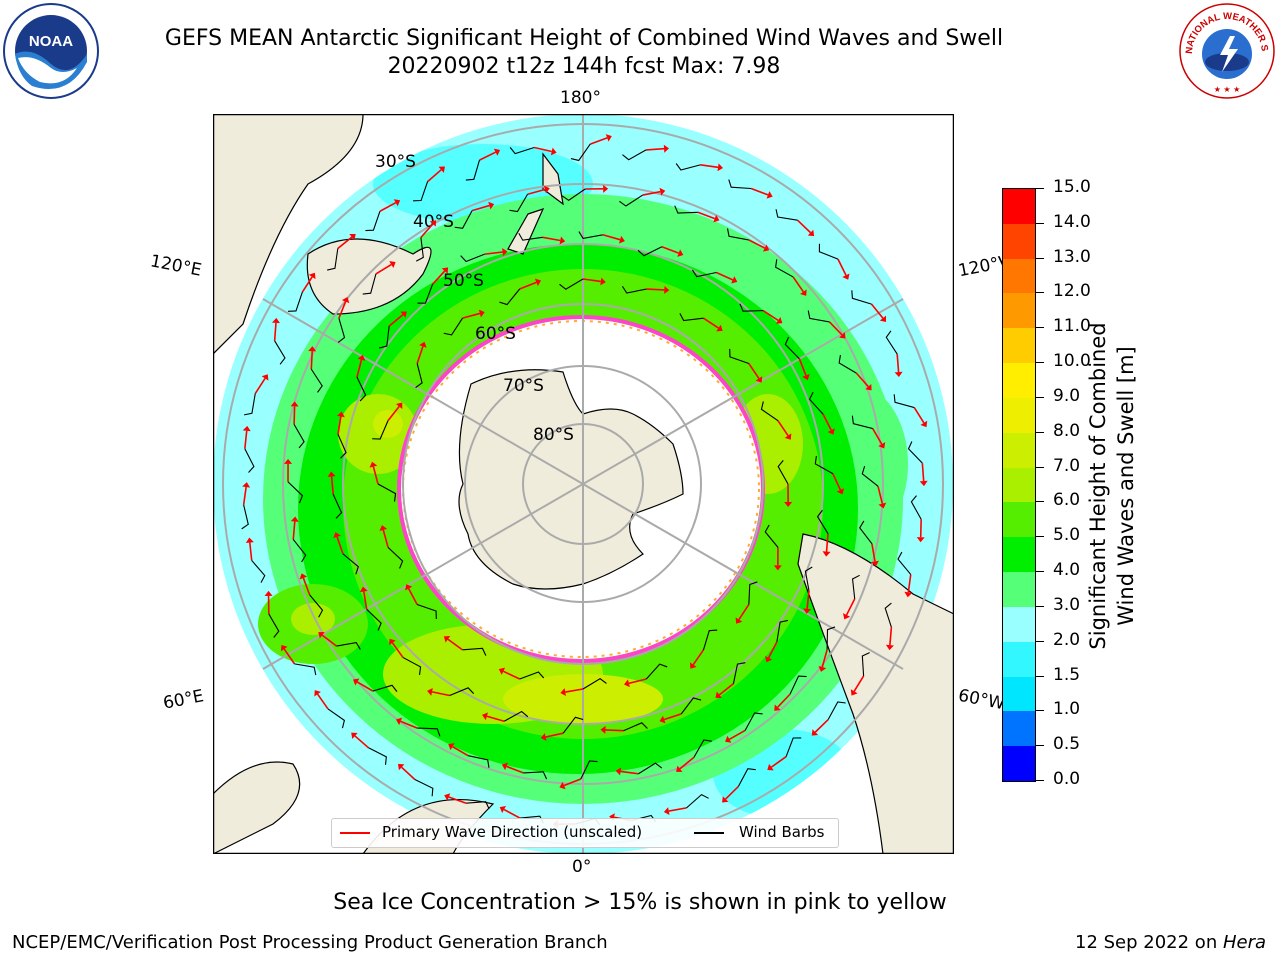 The width and height of the screenshot is (1280, 960). I want to click on lon-label-60w: 60°W, so click(981, 700).